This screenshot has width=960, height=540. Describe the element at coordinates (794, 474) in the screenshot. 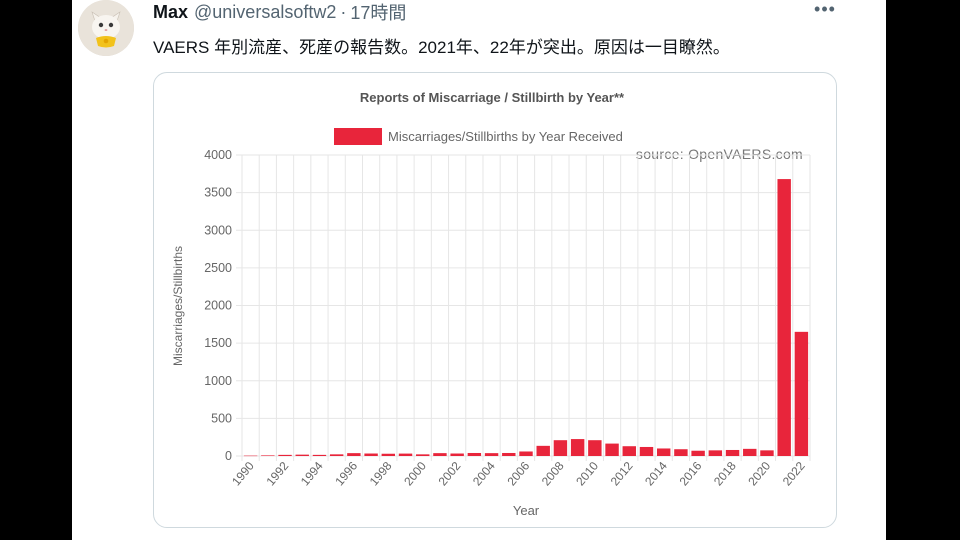

I see `x-tick-label: 2022` at that location.